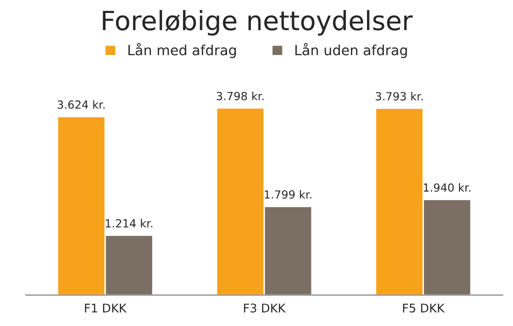 The image size is (513, 326). Describe the element at coordinates (182, 50) in the screenshot. I see `legend-label: Lån med afdrag` at that location.